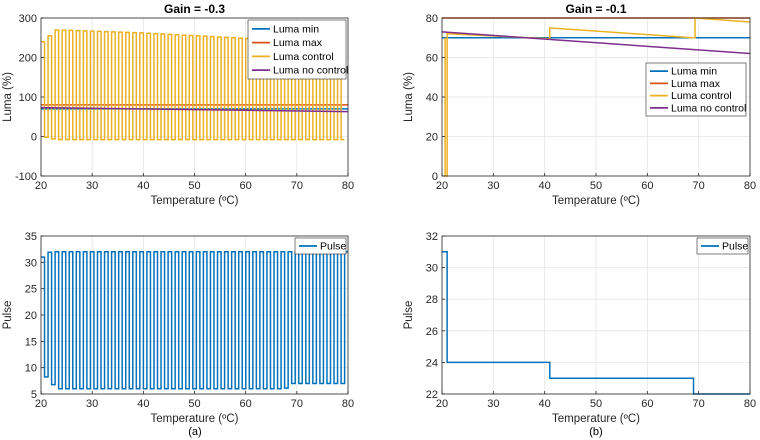 Image resolution: width=760 pixels, height=440 pixels. I want to click on y-tick-label: 10, so click(31, 369).